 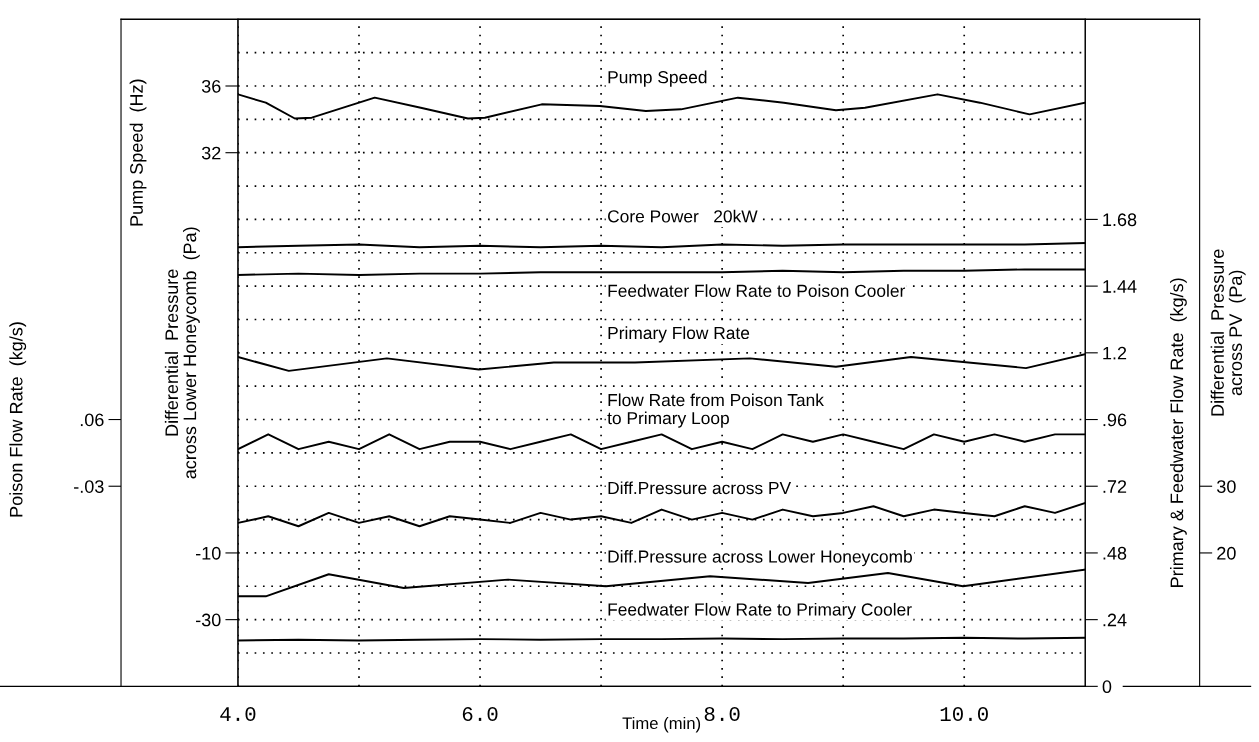 What do you see at coordinates (92, 420) in the screenshot?
I see `y-tick-label: .06` at bounding box center [92, 420].